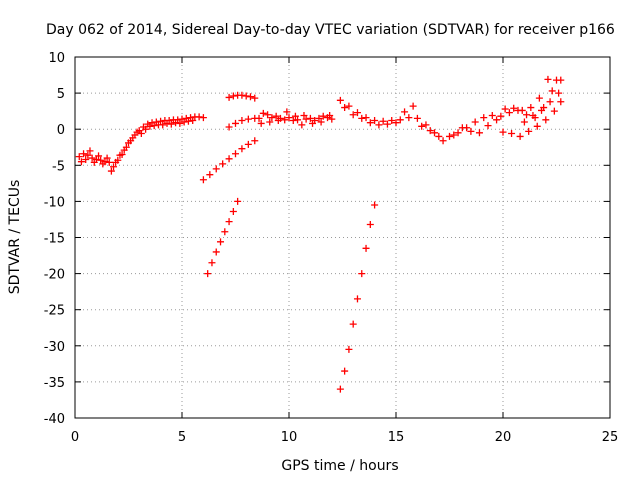 The height and width of the screenshot is (480, 640). Describe the element at coordinates (15, 237) in the screenshot. I see `y-axis-title: SDTVAR / TECUs` at that location.